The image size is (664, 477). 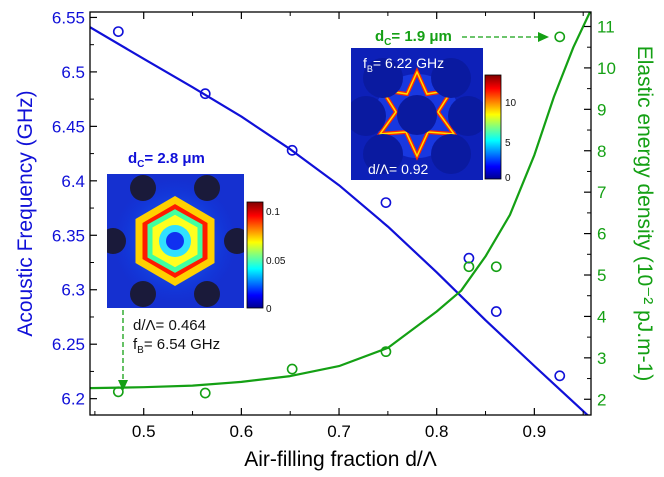 I want to click on inset-large-cb-tick-mid: 0.05, so click(x=276, y=261).